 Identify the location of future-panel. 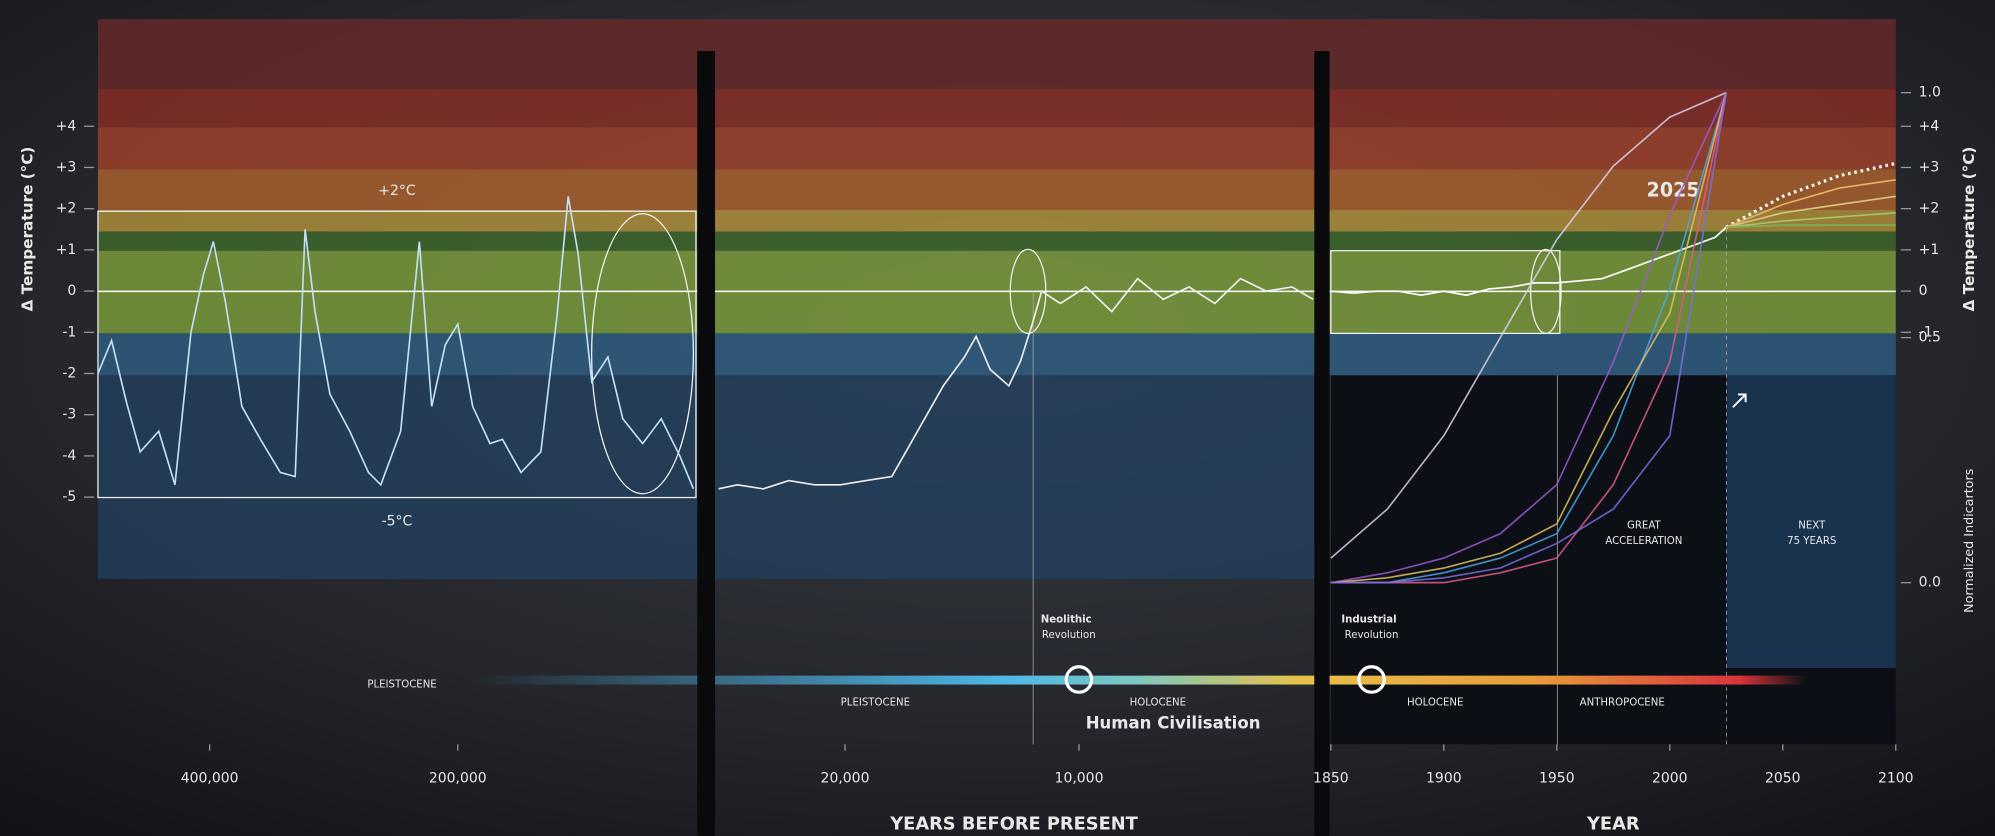
(1811, 522).